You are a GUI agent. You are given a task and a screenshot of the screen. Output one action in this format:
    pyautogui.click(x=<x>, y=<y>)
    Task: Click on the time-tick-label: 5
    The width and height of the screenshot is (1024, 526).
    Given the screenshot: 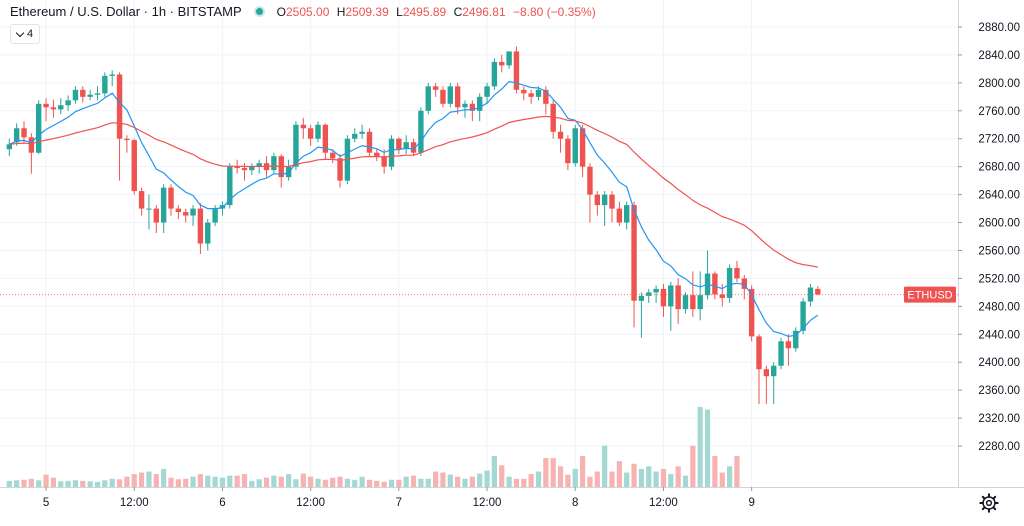 What is the action you would take?
    pyautogui.click(x=46, y=503)
    